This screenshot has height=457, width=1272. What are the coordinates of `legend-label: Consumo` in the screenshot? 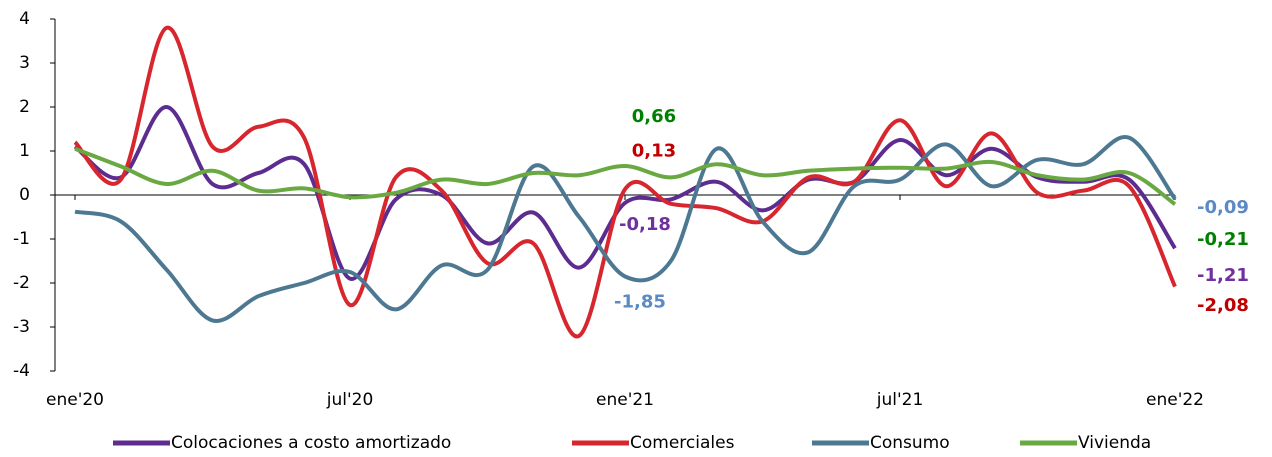 It's located at (910, 443).